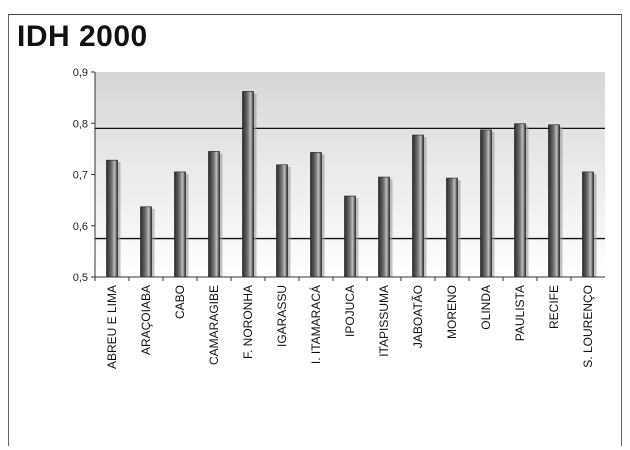 This screenshot has width=630, height=450. What do you see at coordinates (486, 307) in the screenshot?
I see `category-label: OLINDA` at bounding box center [486, 307].